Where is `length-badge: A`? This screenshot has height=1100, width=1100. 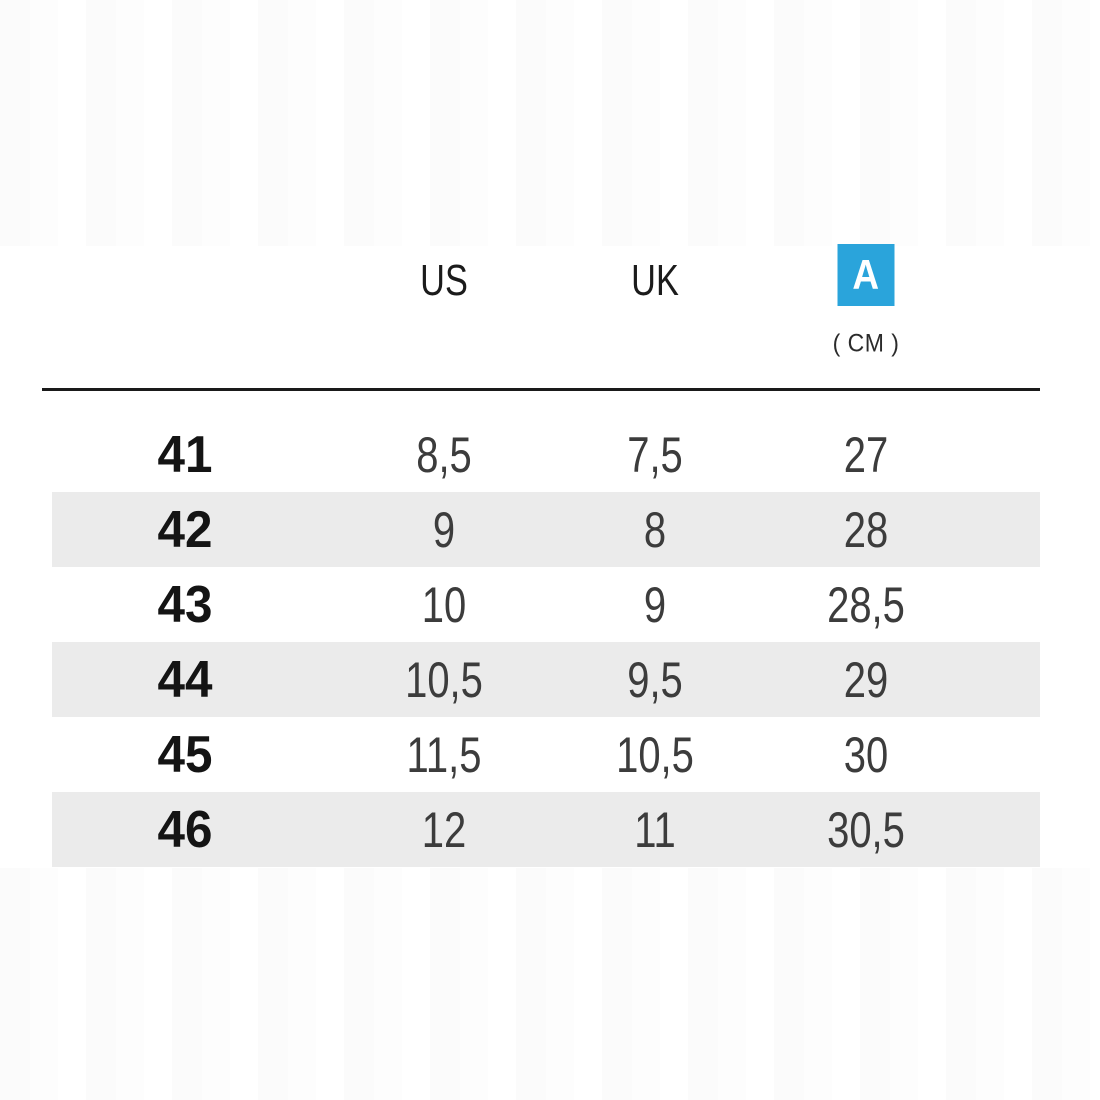 length-badge: A is located at coordinates (866, 275).